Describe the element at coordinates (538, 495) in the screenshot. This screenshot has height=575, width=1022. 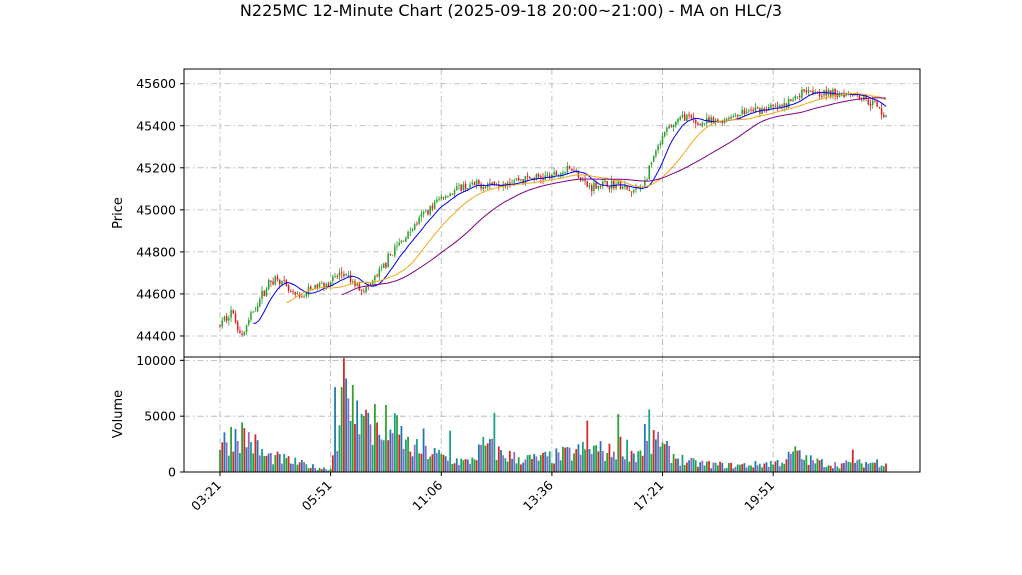
I see `x-tick-label: 13:36` at that location.